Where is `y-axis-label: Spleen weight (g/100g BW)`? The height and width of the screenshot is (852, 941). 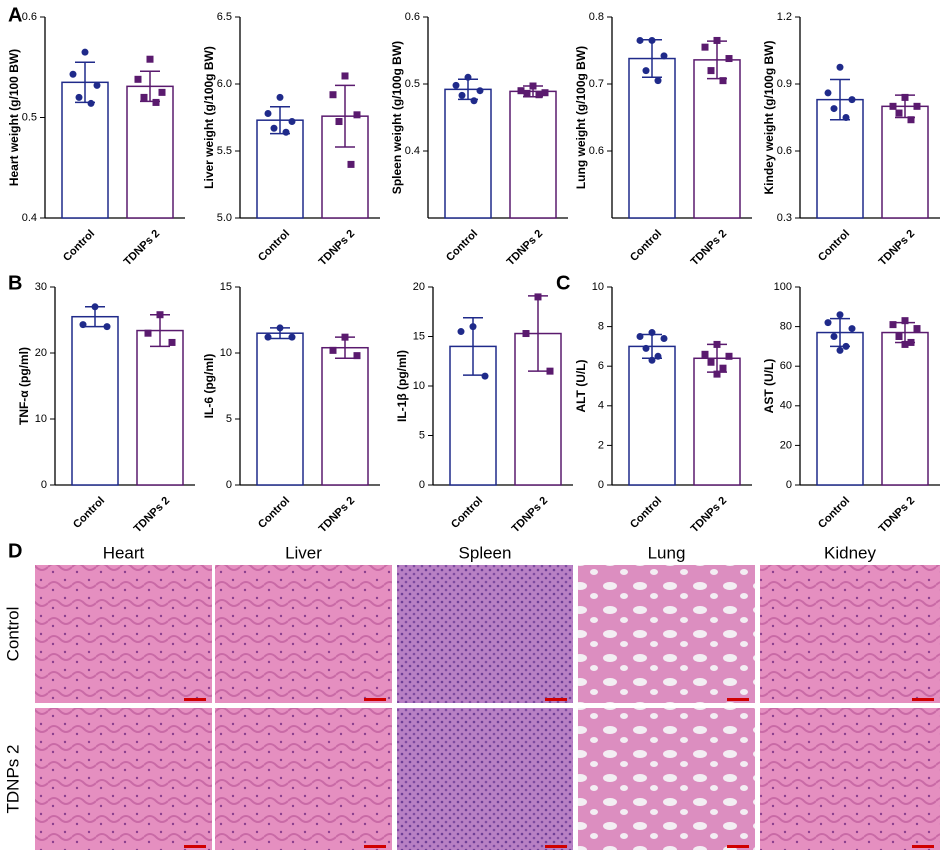 y-axis-label: Spleen weight (g/100g BW) is located at coordinates (397, 117).